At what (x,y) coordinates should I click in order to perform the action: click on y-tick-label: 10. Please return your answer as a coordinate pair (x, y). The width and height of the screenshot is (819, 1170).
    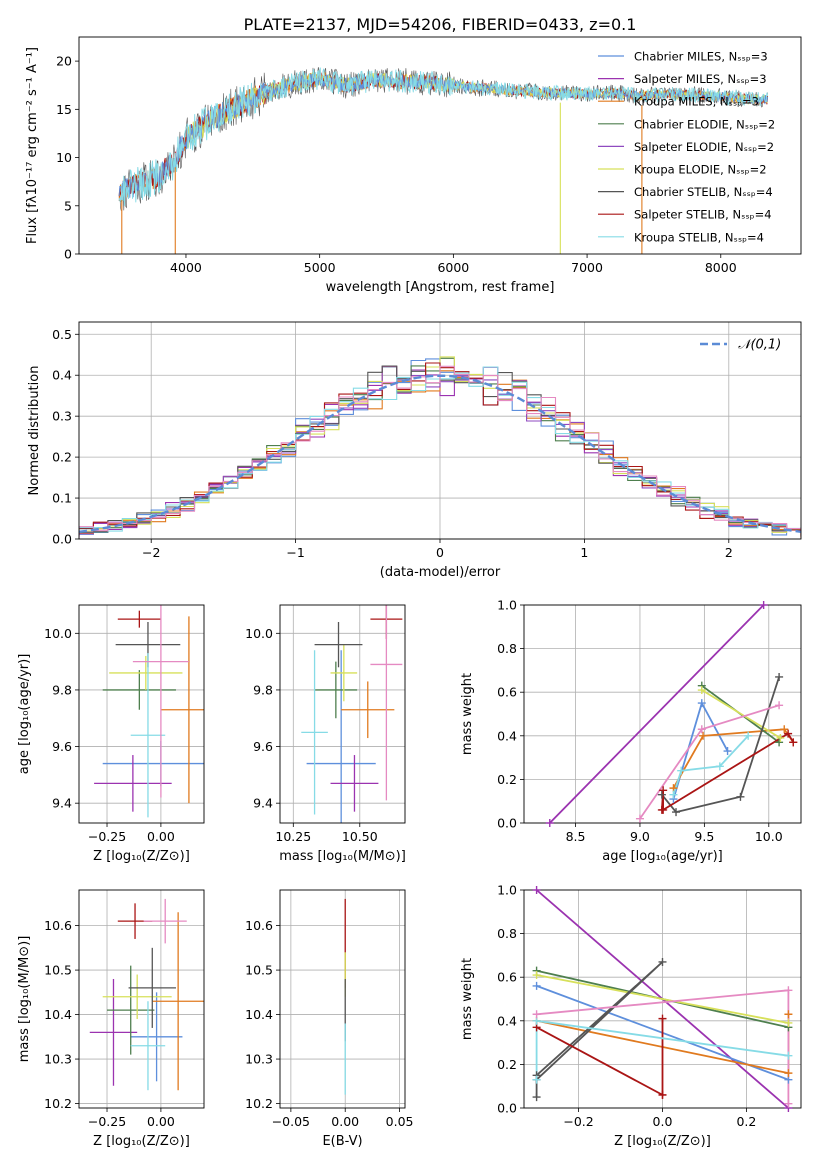
    Looking at the image, I should click on (64, 157).